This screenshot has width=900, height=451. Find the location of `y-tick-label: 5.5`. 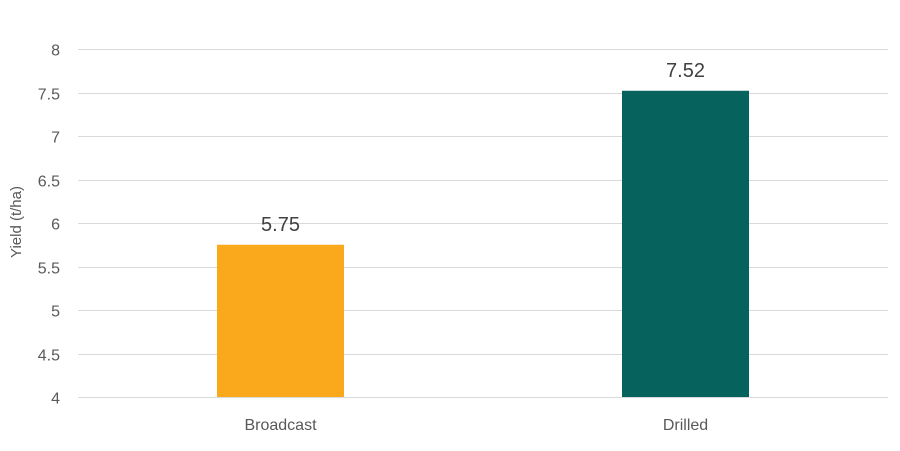

y-tick-label: 5.5 is located at coordinates (49, 269).